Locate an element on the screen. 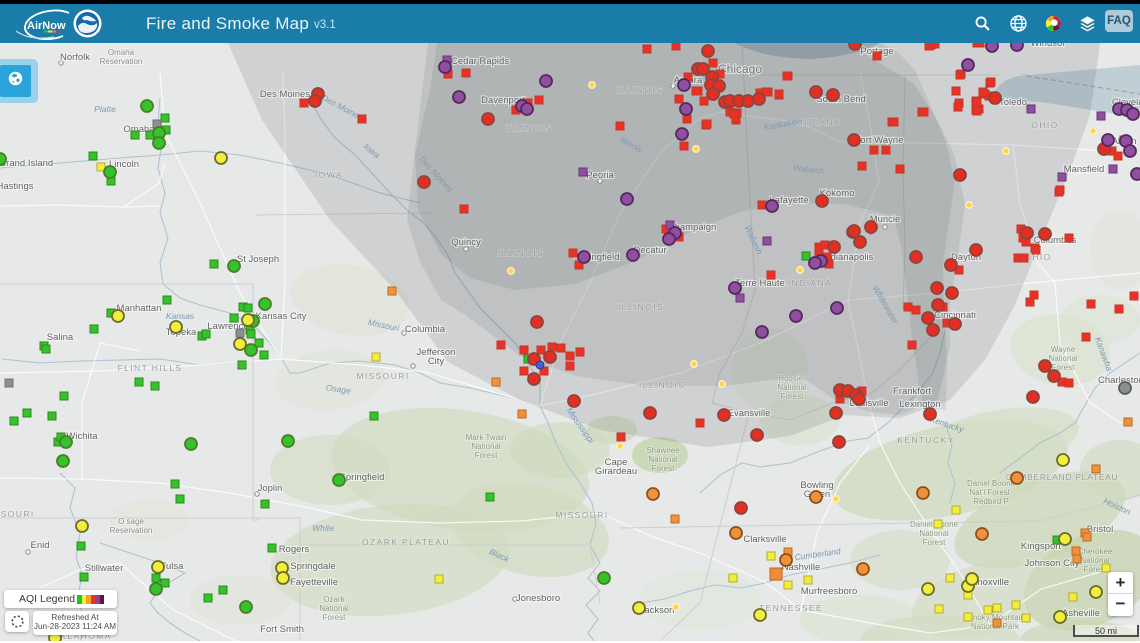 The height and width of the screenshot is (643, 1140). svg-text: Terre Haute is located at coordinates (760, 283).